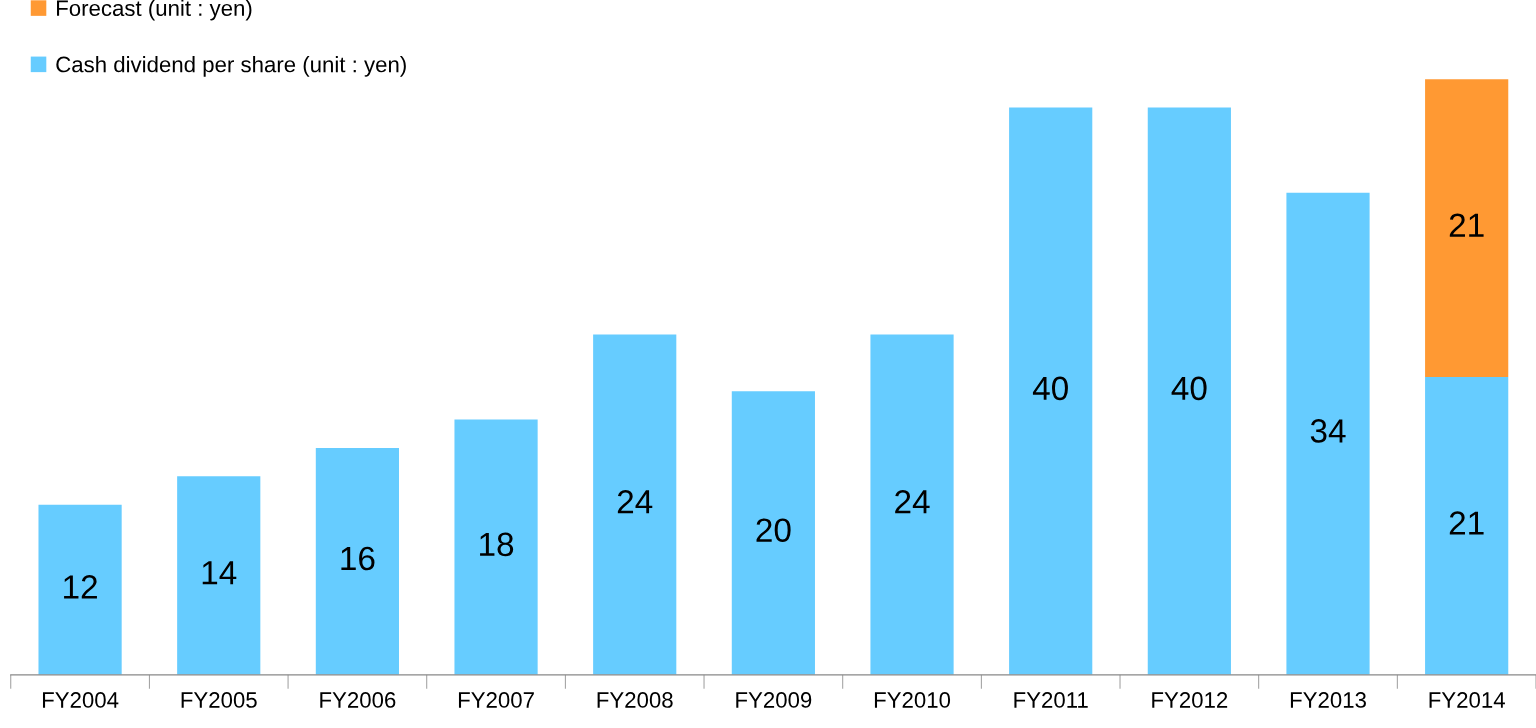 This screenshot has width=1536, height=728. I want to click on legend-label: Forecast (unit : yen), so click(154, 10).